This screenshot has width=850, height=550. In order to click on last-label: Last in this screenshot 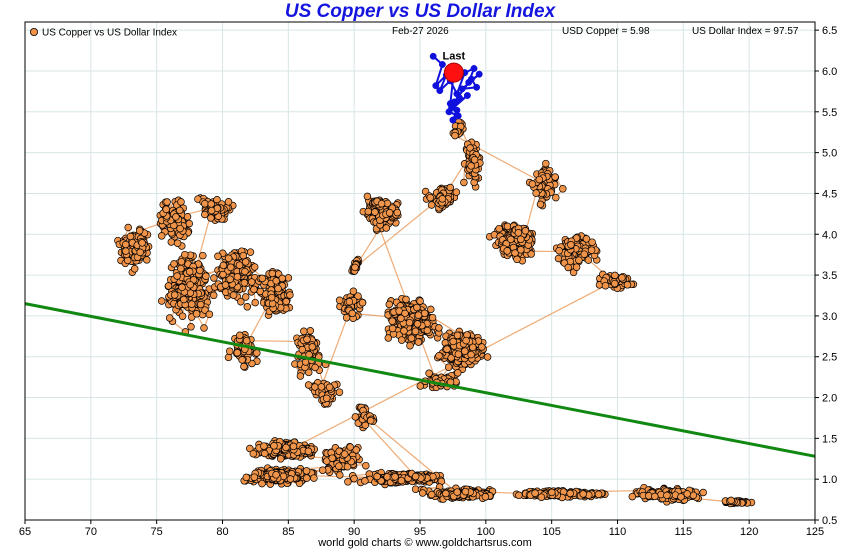, I will do `click(454, 57)`.